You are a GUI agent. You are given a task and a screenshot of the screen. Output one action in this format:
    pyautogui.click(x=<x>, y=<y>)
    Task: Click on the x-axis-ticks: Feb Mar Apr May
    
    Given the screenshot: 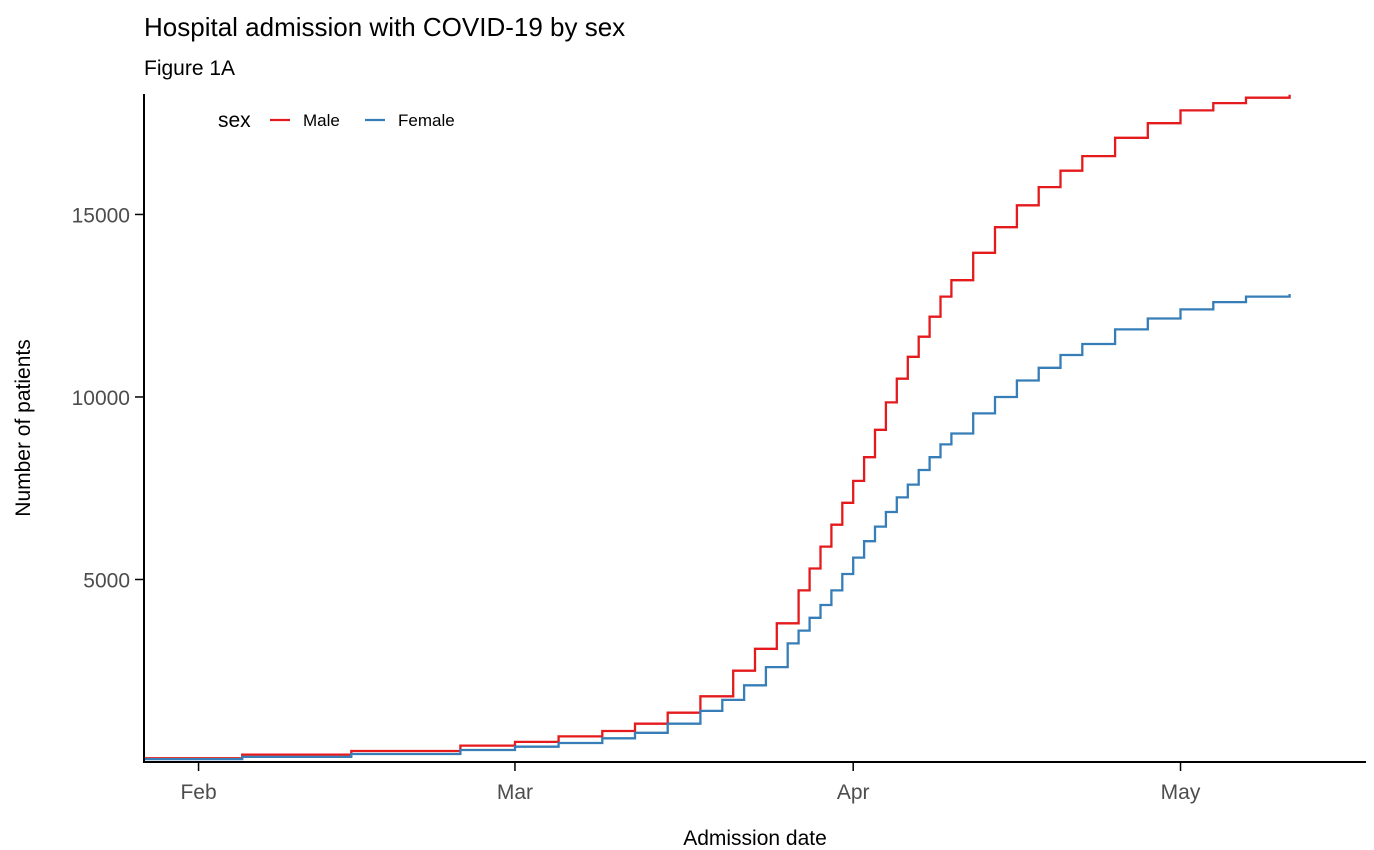 What is the action you would take?
    pyautogui.click(x=690, y=783)
    